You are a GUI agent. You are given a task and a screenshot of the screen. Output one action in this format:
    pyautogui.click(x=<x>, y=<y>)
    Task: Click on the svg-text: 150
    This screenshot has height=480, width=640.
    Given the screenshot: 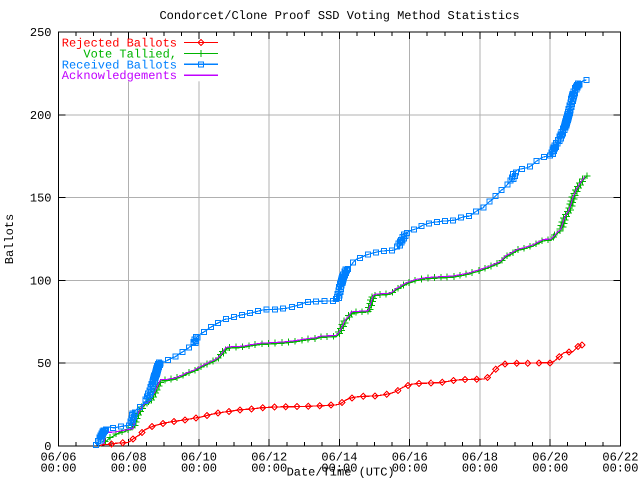 What is the action you would take?
    pyautogui.click(x=41, y=199)
    